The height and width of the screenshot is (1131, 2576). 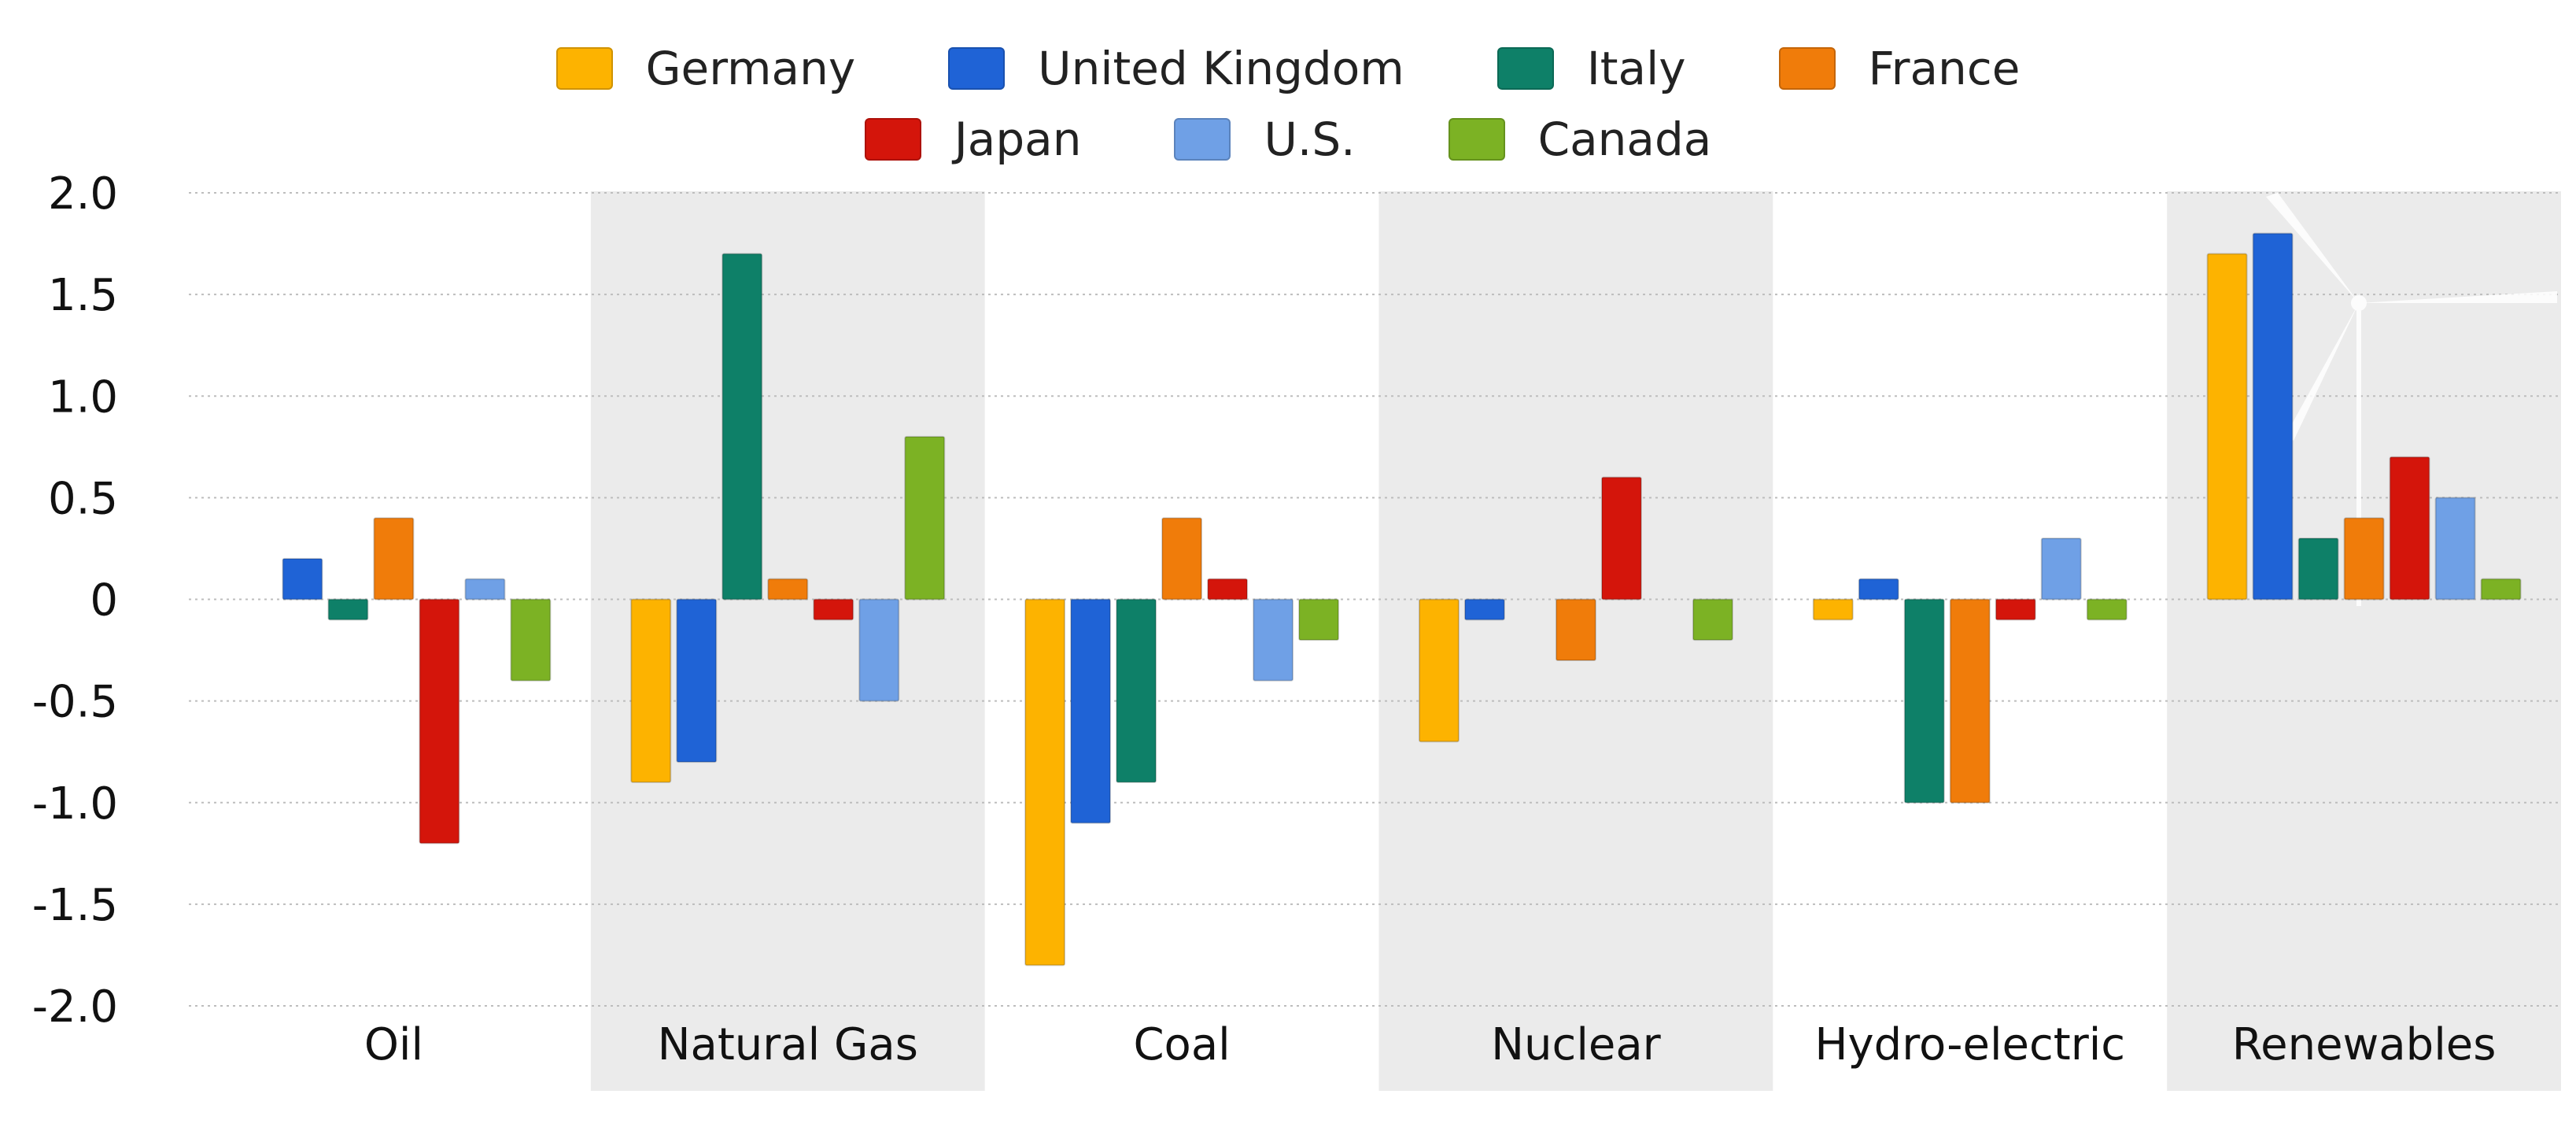 I want to click on legend-item: Japan, so click(x=973, y=139).